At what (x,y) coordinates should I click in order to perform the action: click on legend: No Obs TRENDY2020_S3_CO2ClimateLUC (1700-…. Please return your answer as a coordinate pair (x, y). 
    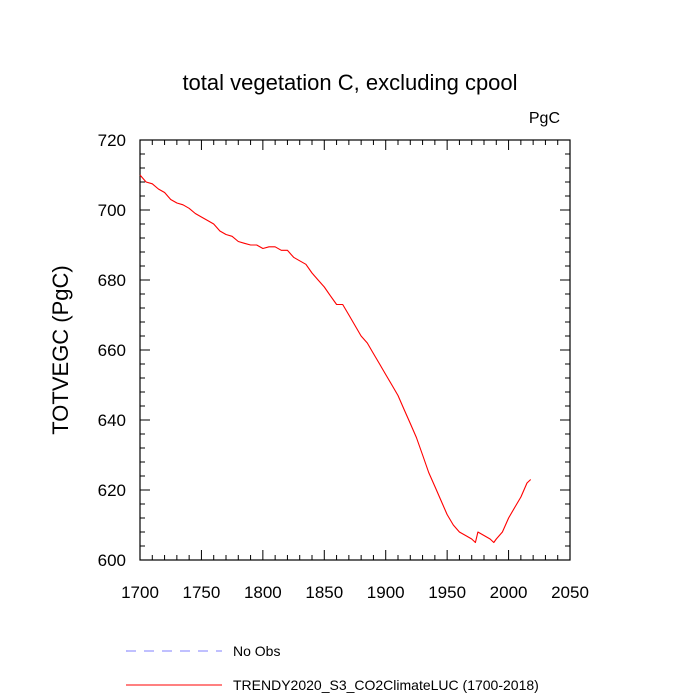
    Looking at the image, I should click on (332, 668).